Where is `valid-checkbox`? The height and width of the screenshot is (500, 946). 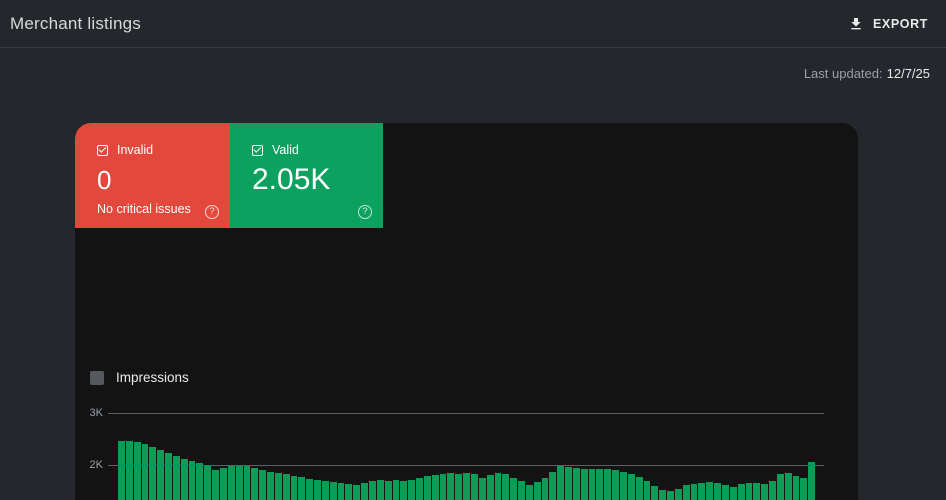
valid-checkbox is located at coordinates (257, 150).